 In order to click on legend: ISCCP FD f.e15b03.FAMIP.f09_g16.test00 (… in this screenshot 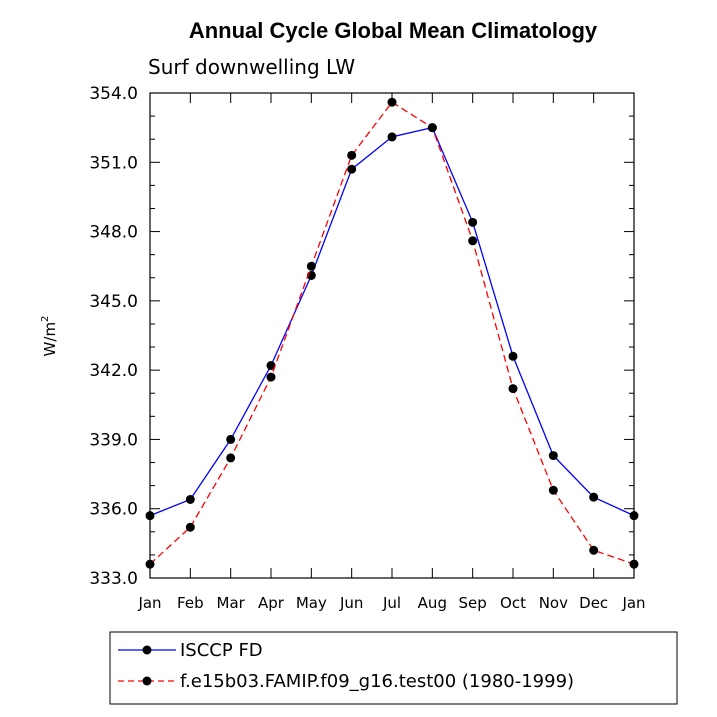, I will do `click(393, 668)`.